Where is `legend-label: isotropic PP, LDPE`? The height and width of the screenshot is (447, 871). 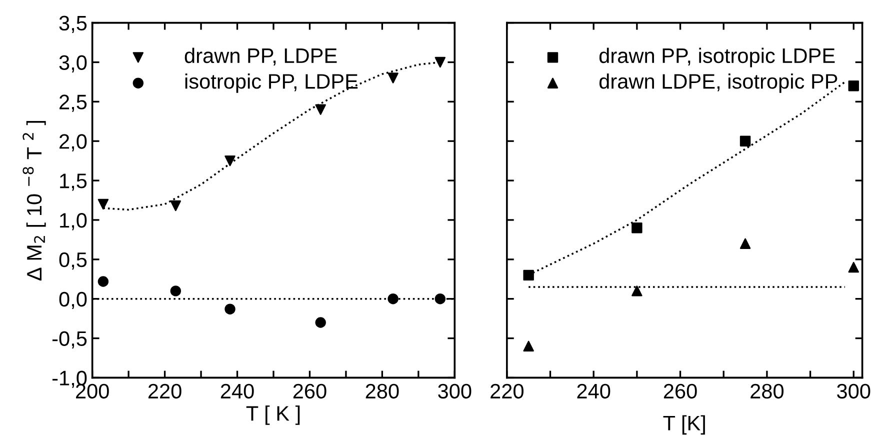 legend-label: isotropic PP, LDPE is located at coordinates (271, 83).